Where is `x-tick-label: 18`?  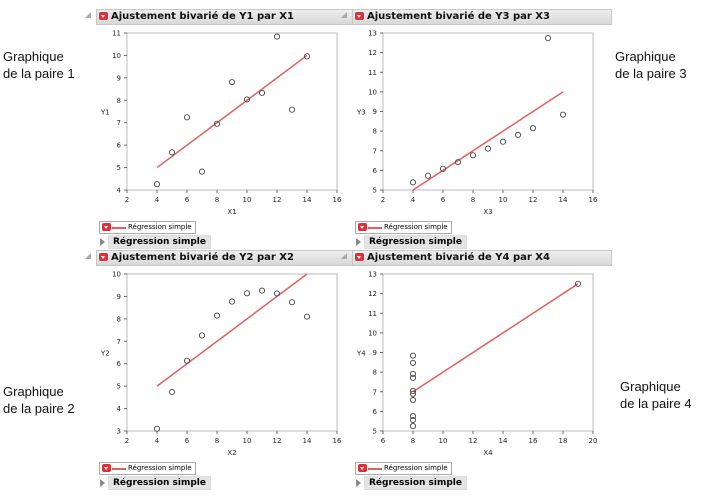 x-tick-label: 18 is located at coordinates (563, 441).